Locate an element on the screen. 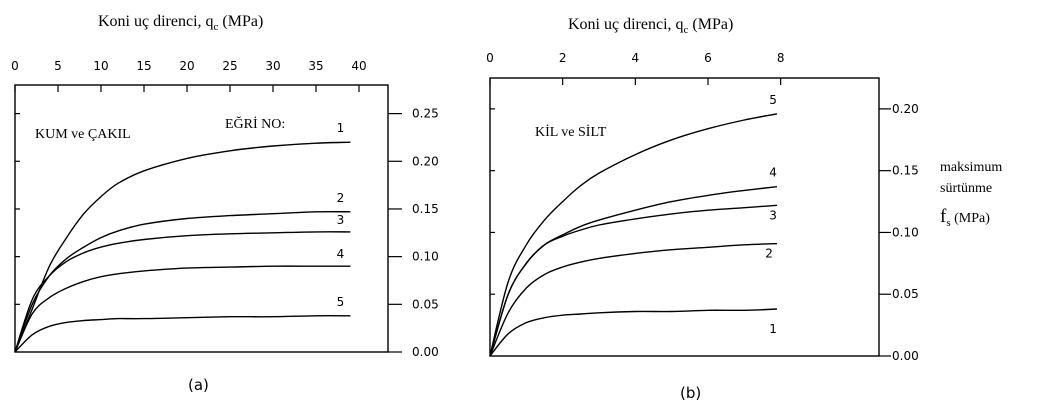  panel-b-caption: (b) is located at coordinates (690, 393).